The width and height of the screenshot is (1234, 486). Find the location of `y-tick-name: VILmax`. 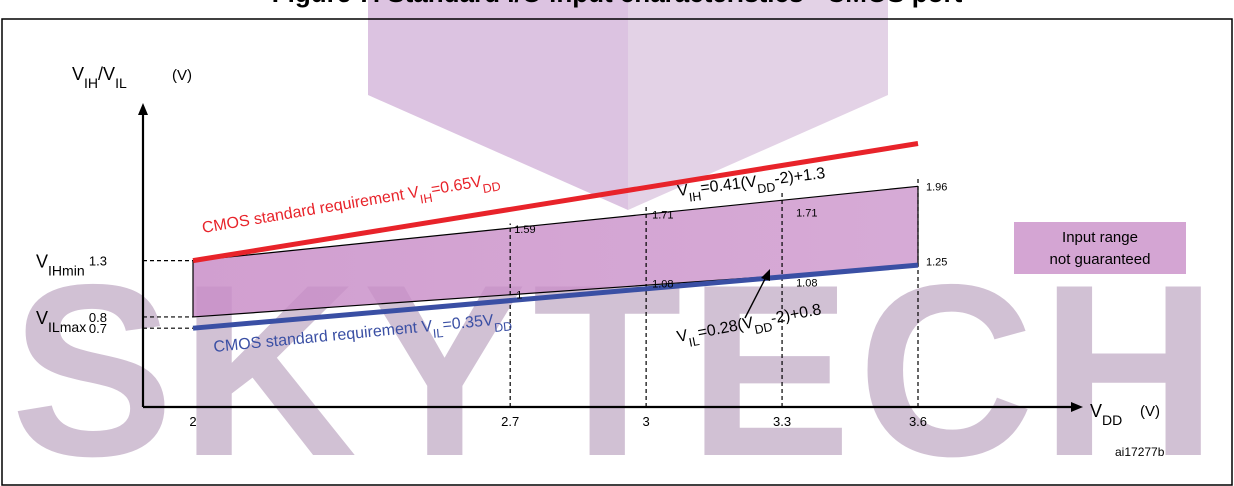

y-tick-name: VILmax is located at coordinates (61, 321).